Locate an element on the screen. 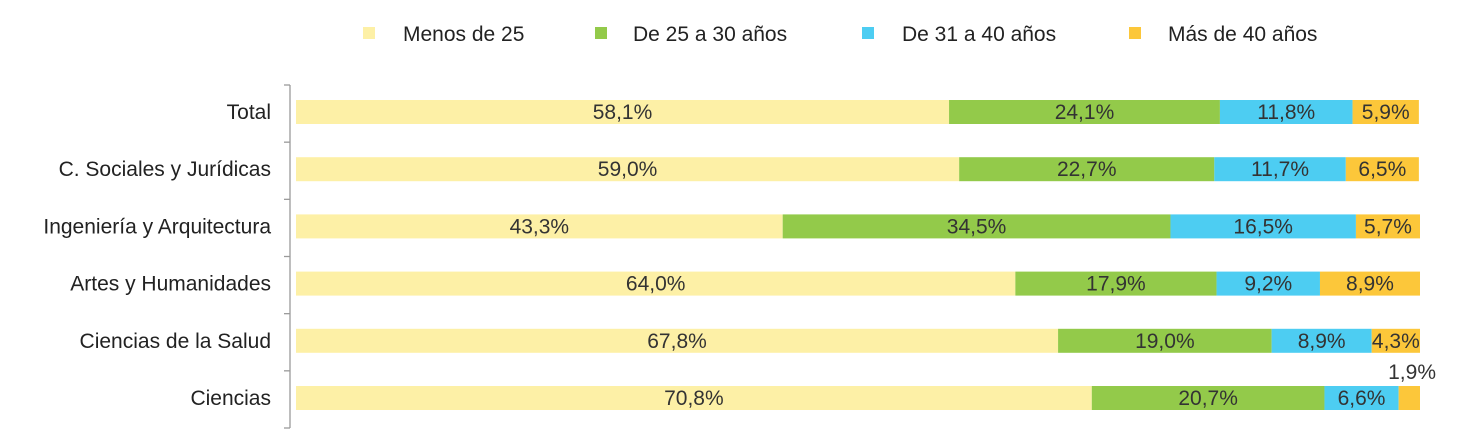 This screenshot has height=444, width=1459. data-label-ingenieria-y-arquitectura-menos-de-25: 43,3% is located at coordinates (540, 226).